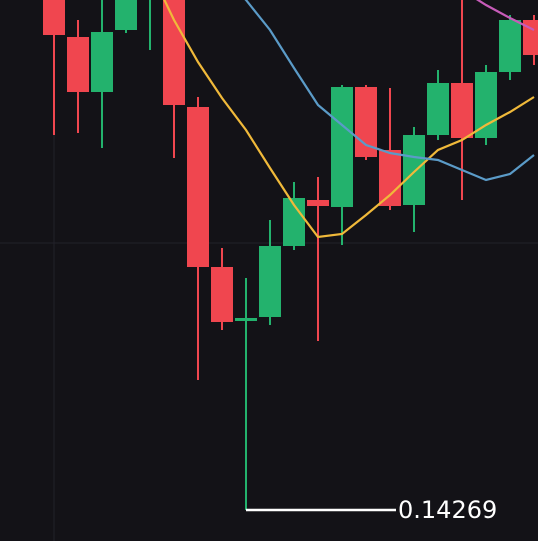  I want to click on moving-average-line, so click(505, 15).